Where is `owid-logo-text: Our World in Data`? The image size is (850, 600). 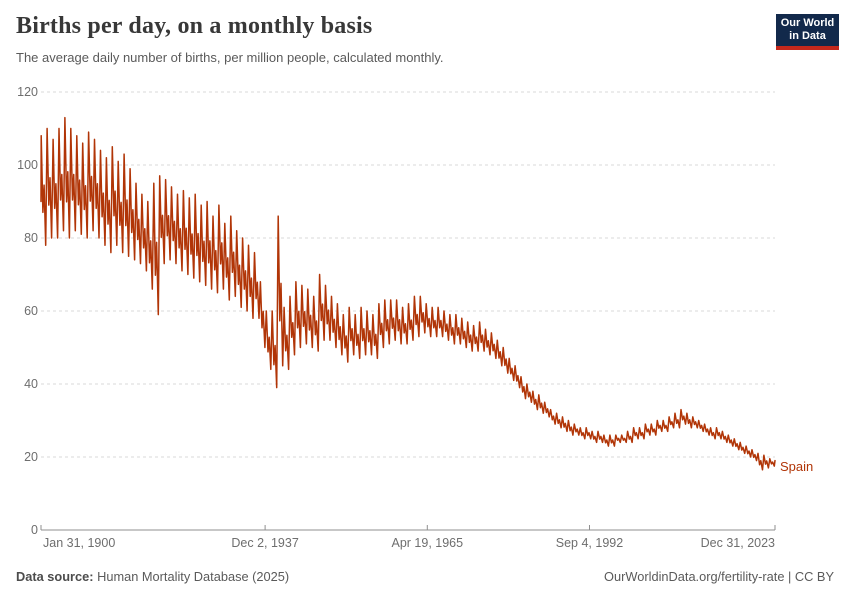 owid-logo-text: Our World in Data is located at coordinates (807, 30).